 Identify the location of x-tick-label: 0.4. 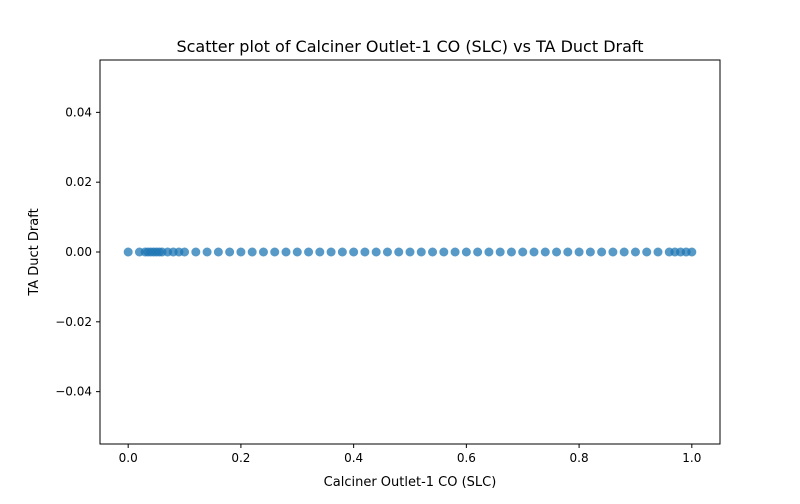
(353, 458).